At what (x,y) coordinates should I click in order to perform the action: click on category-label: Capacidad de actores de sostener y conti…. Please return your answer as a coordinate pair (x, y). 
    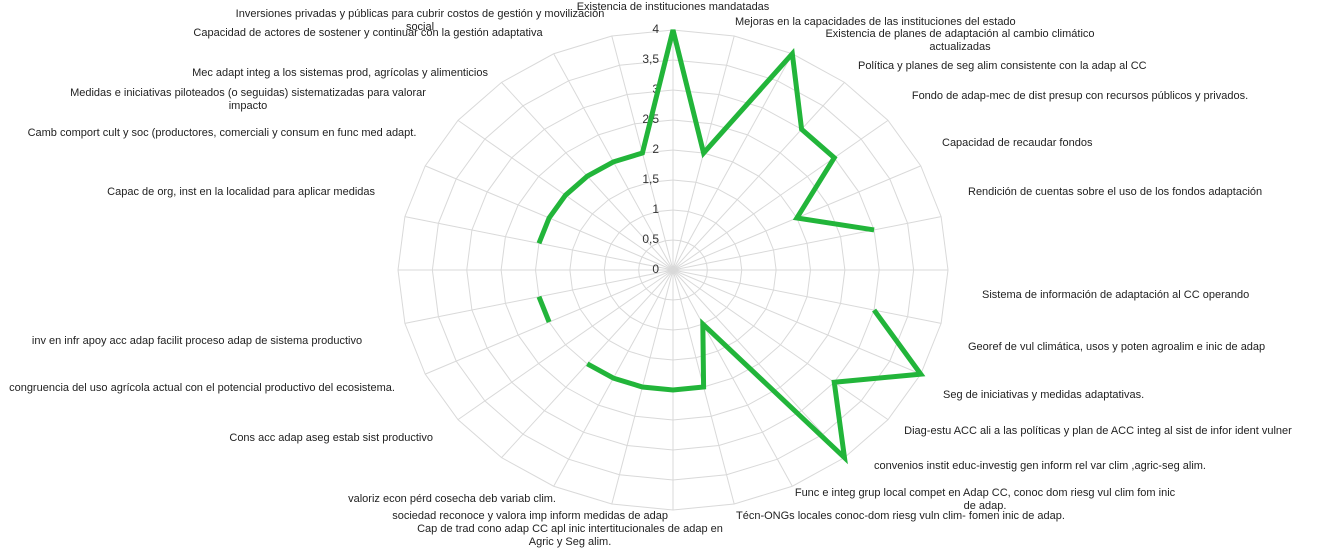
    Looking at the image, I should click on (368, 33).